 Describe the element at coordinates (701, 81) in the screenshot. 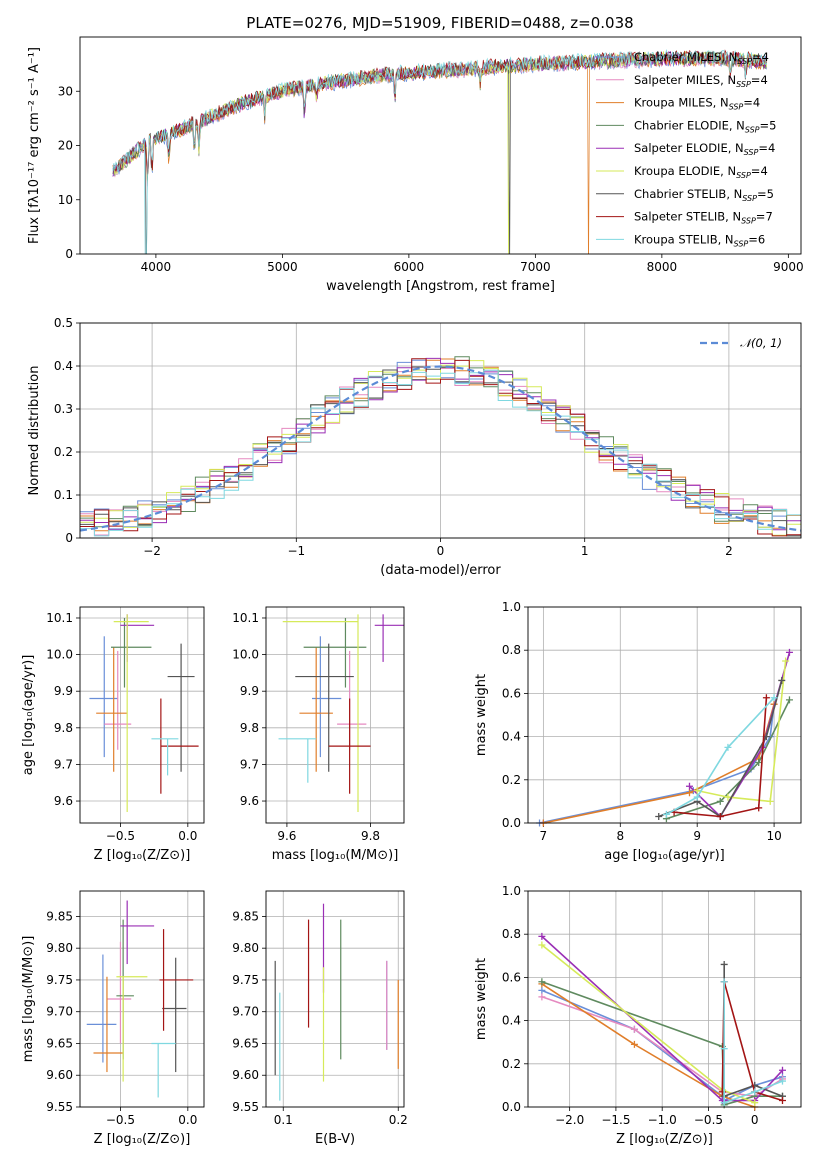

I see `legend-entry: Salpeter MILES, NSSP=4` at that location.